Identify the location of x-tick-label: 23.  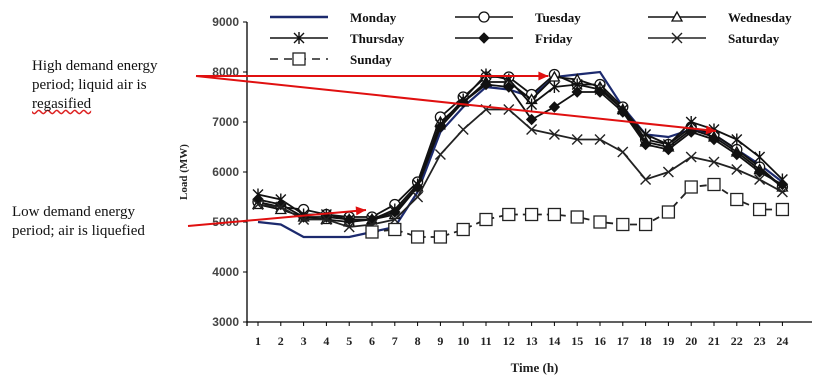
(760, 341).